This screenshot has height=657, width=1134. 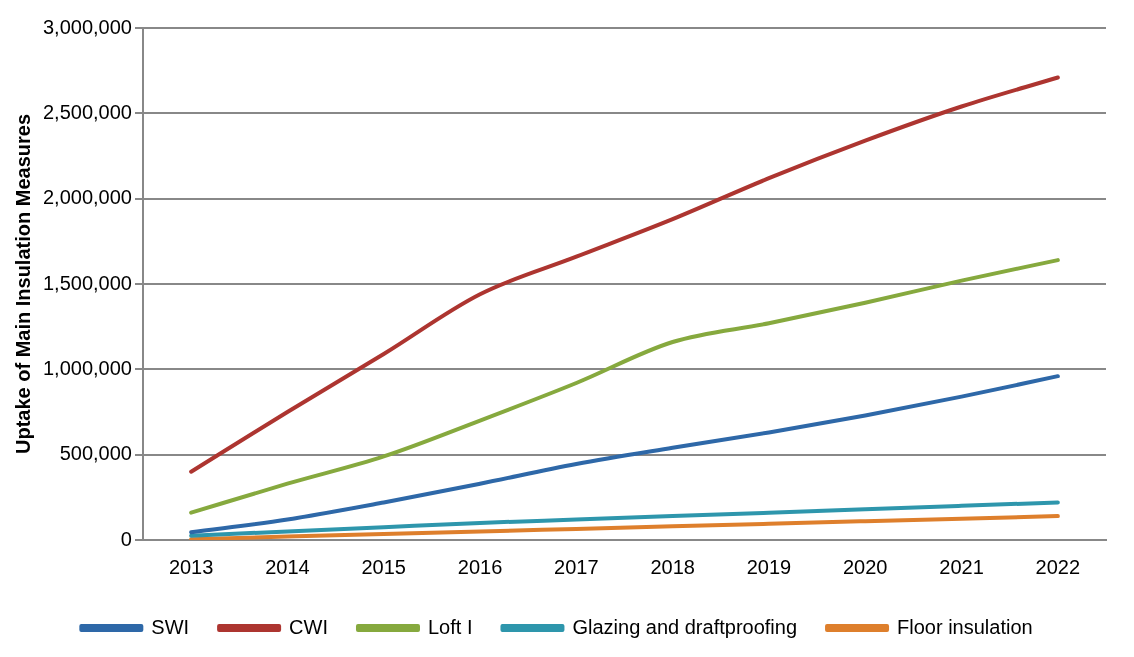 I want to click on y-tick-label: 3,000,000, so click(x=87, y=26).